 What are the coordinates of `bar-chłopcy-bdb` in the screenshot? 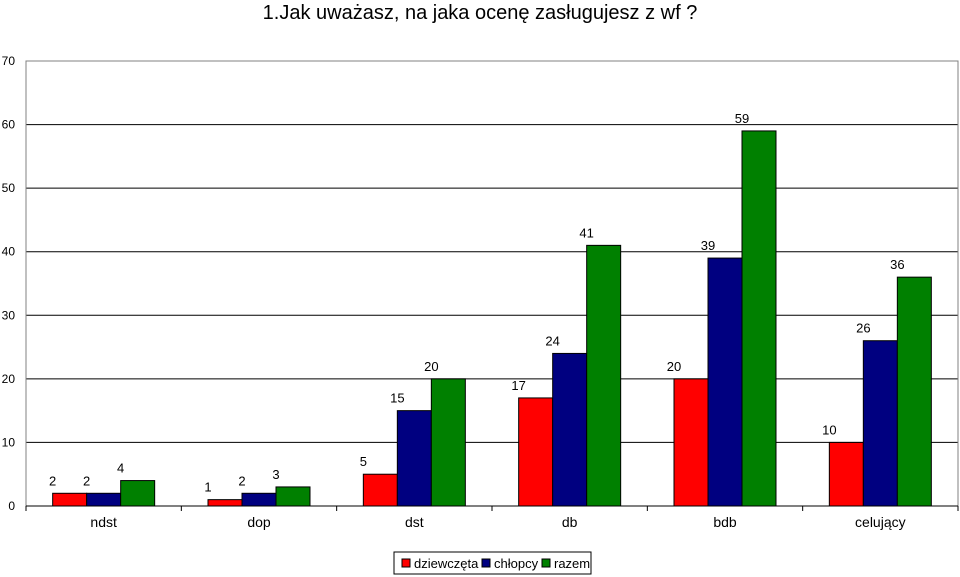 It's located at (725, 382).